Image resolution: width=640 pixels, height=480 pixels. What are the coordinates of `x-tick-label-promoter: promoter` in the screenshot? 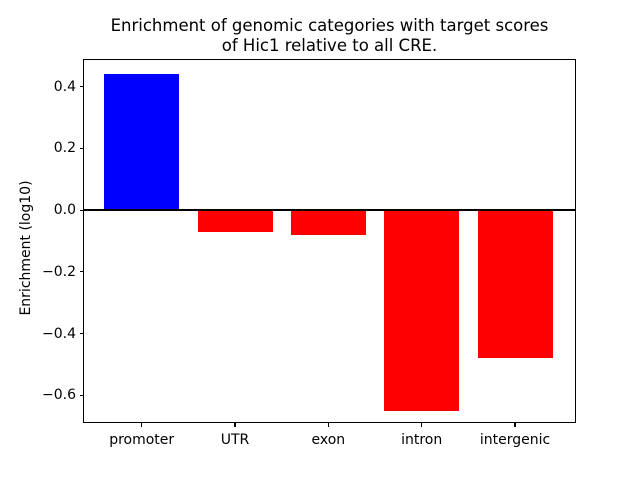 It's located at (142, 440).